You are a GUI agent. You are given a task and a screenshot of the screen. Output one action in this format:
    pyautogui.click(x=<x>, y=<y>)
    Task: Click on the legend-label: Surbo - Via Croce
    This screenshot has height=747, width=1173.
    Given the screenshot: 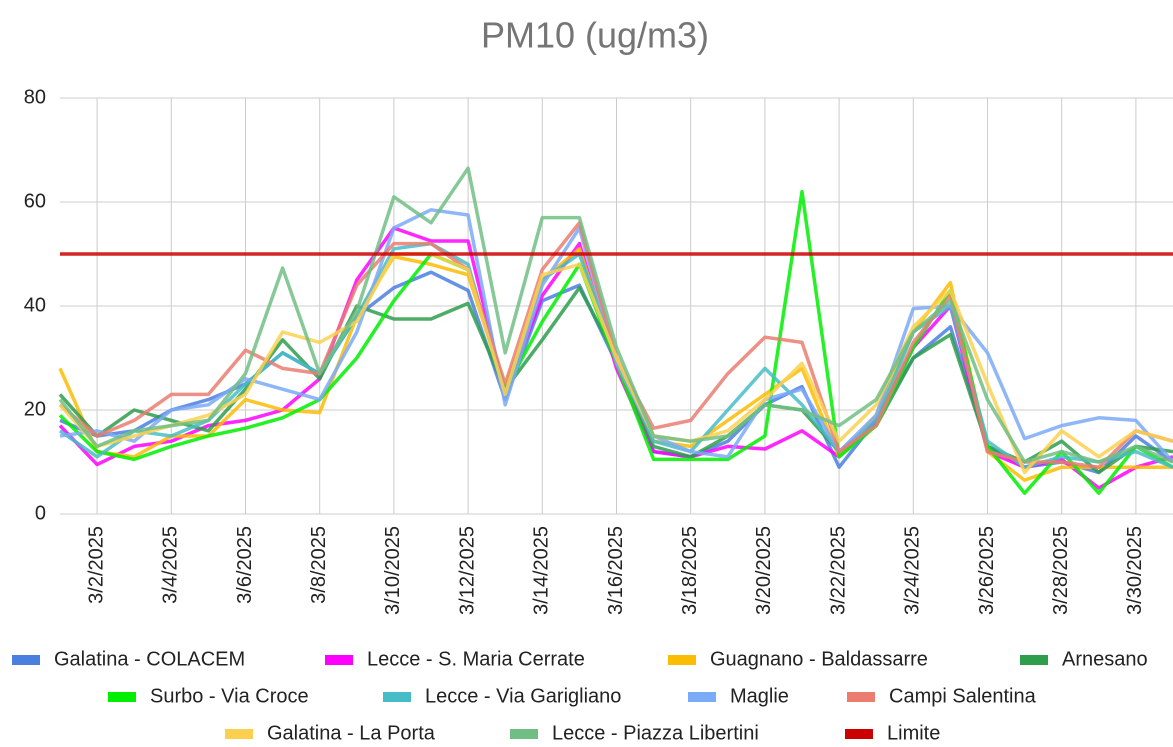 What is the action you would take?
    pyautogui.click(x=229, y=696)
    